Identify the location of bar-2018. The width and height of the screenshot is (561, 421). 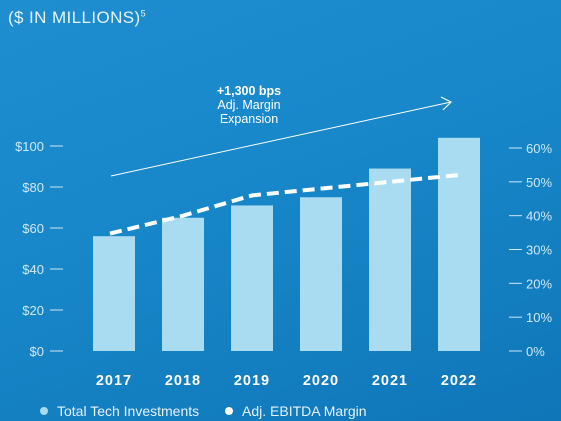
(183, 284).